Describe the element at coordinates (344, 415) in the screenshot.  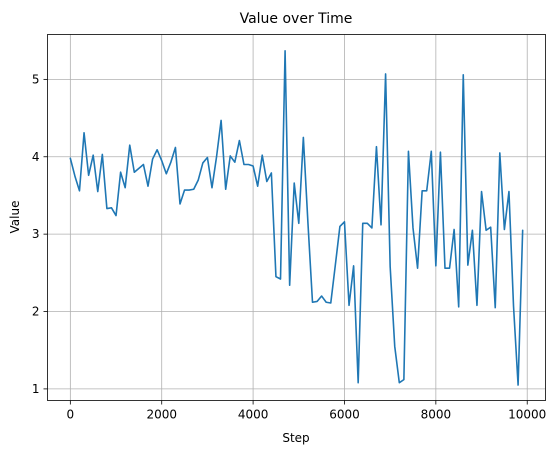
I see `x-tick-label: 6000` at that location.